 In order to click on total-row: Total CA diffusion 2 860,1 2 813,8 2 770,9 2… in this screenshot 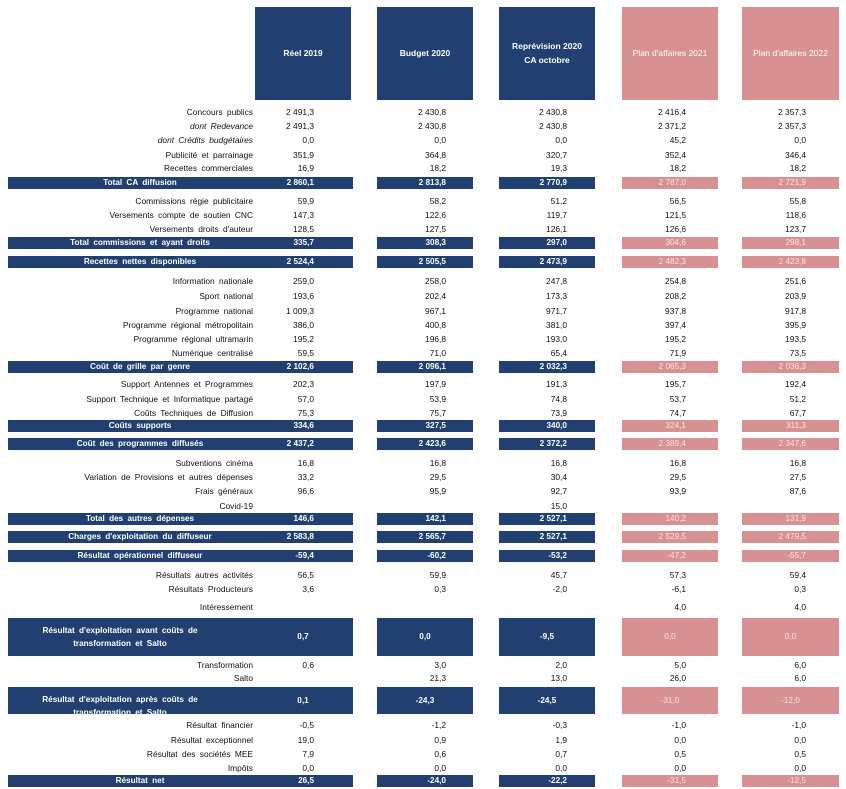, I will do `click(423, 183)`.